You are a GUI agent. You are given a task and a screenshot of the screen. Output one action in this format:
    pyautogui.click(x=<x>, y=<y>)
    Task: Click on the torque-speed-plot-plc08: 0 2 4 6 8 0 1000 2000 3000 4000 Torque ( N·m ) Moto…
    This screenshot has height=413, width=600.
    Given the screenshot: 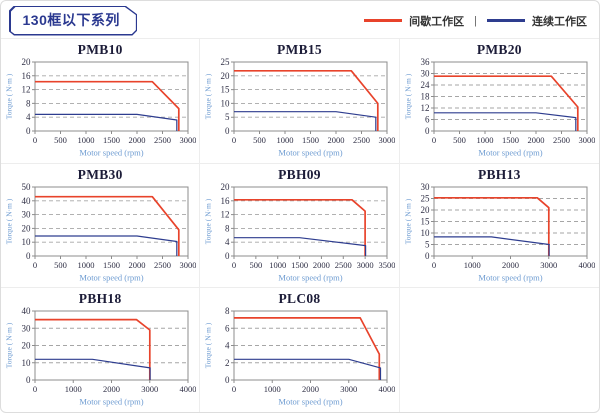 What is the action you would take?
    pyautogui.click(x=300, y=356)
    